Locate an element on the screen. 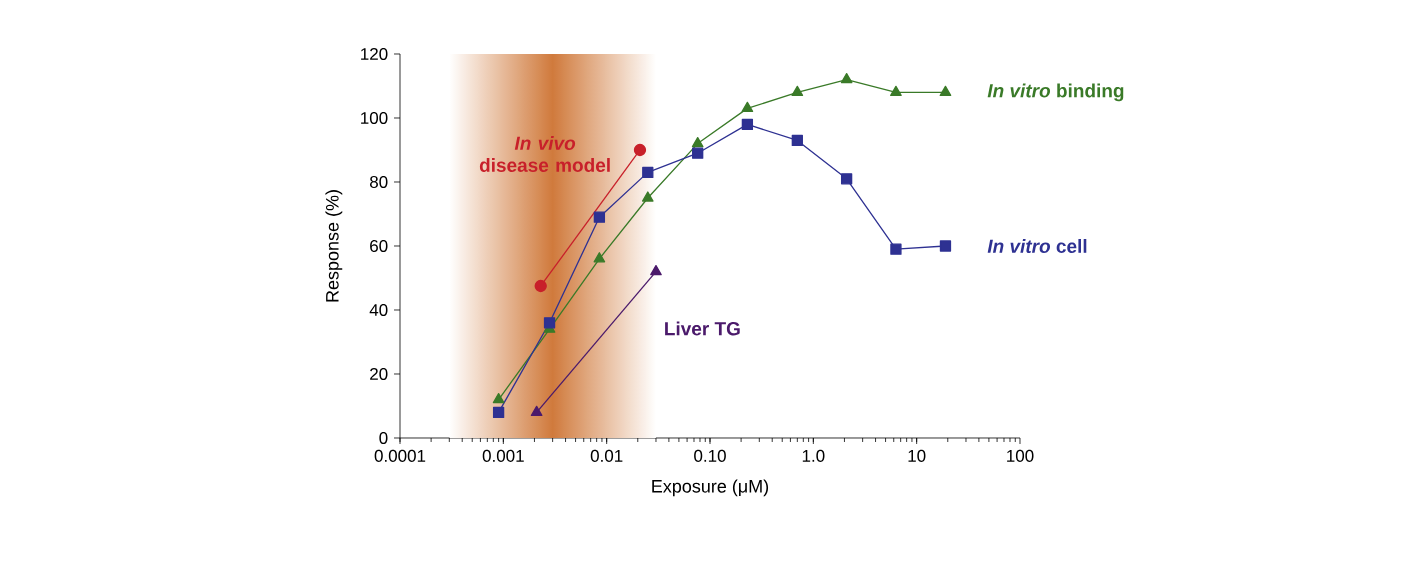  x-tick-label: 100 is located at coordinates (1020, 455).